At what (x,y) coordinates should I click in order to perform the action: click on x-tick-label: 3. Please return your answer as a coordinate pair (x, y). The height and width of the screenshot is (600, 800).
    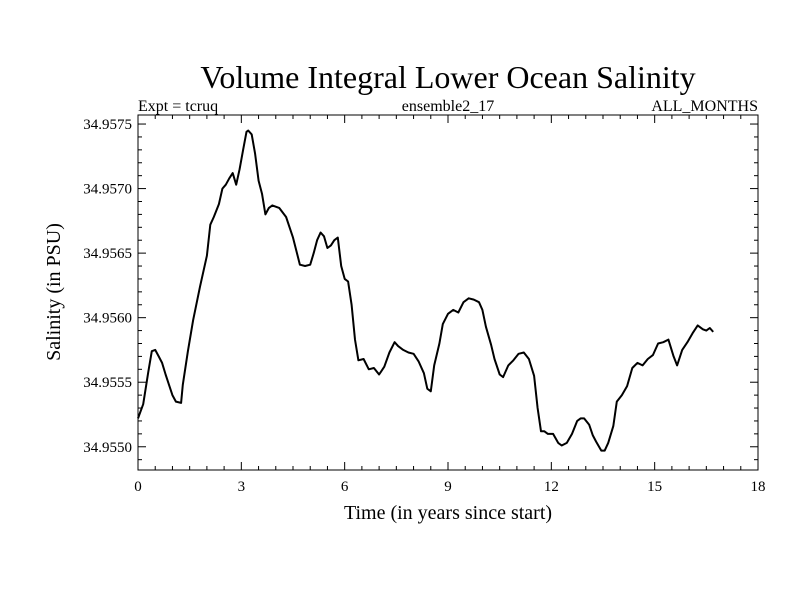
    Looking at the image, I should click on (242, 487).